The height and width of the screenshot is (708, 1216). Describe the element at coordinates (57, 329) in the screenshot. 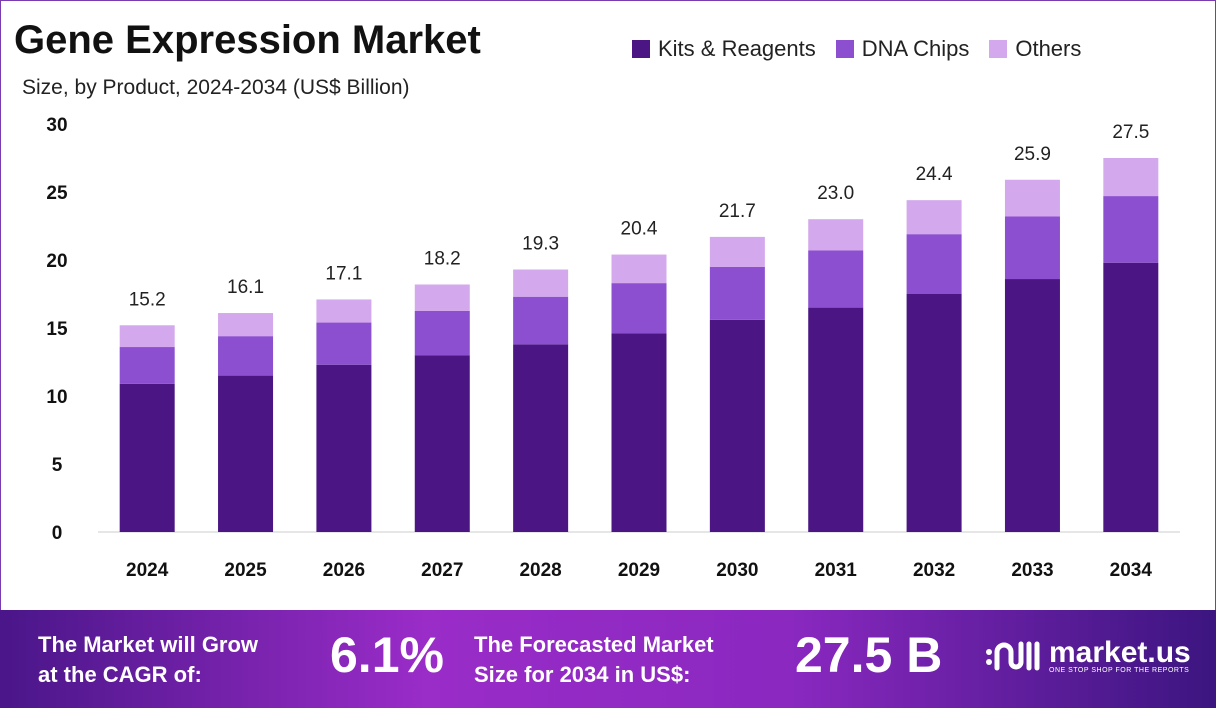

I see `y-tick-label: 15` at that location.